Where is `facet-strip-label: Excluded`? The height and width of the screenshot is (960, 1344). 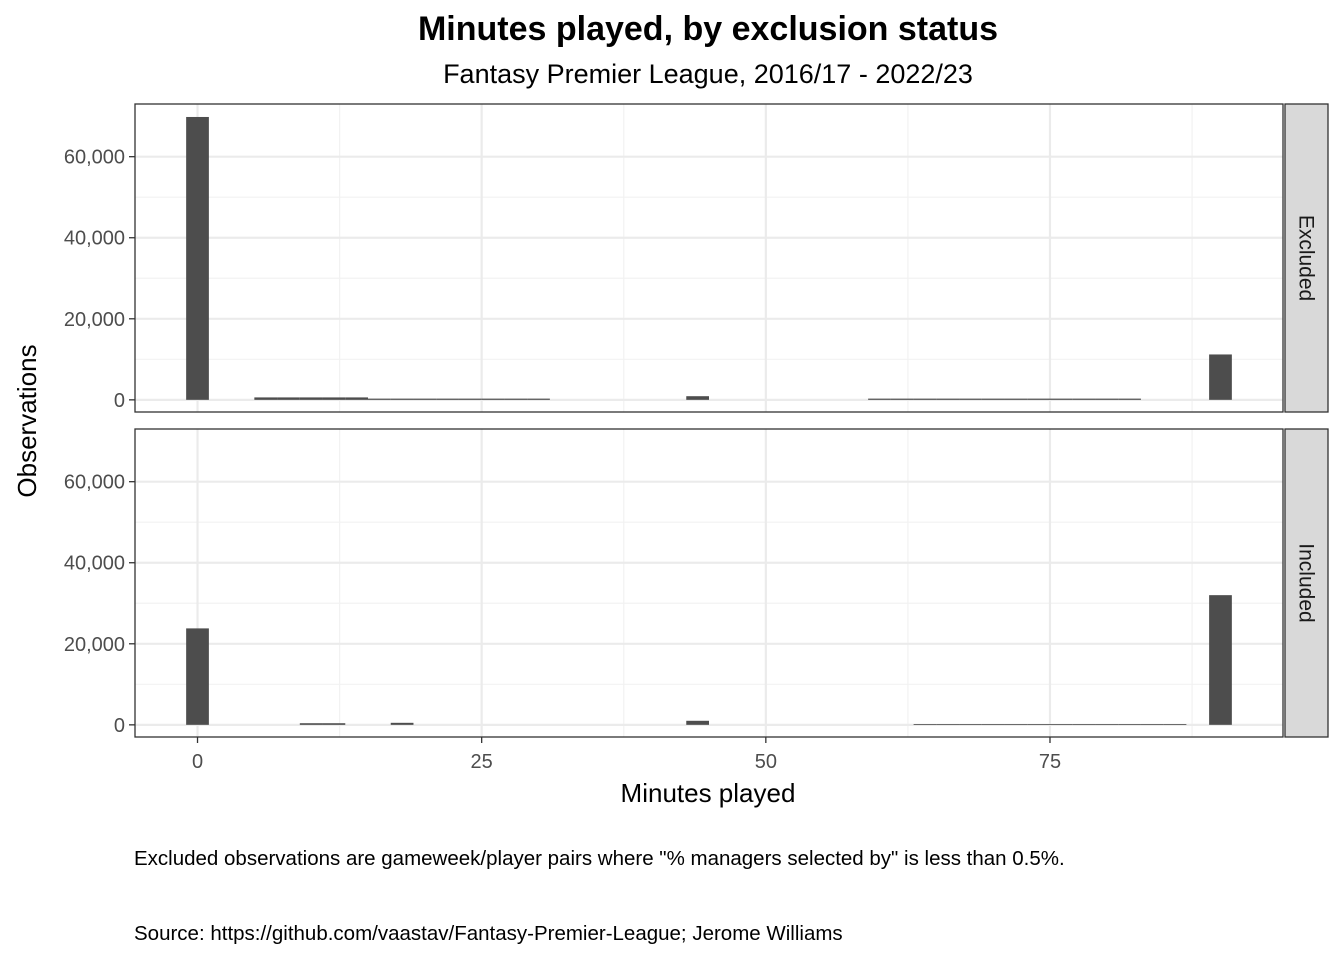 facet-strip-label: Excluded is located at coordinates (1306, 258).